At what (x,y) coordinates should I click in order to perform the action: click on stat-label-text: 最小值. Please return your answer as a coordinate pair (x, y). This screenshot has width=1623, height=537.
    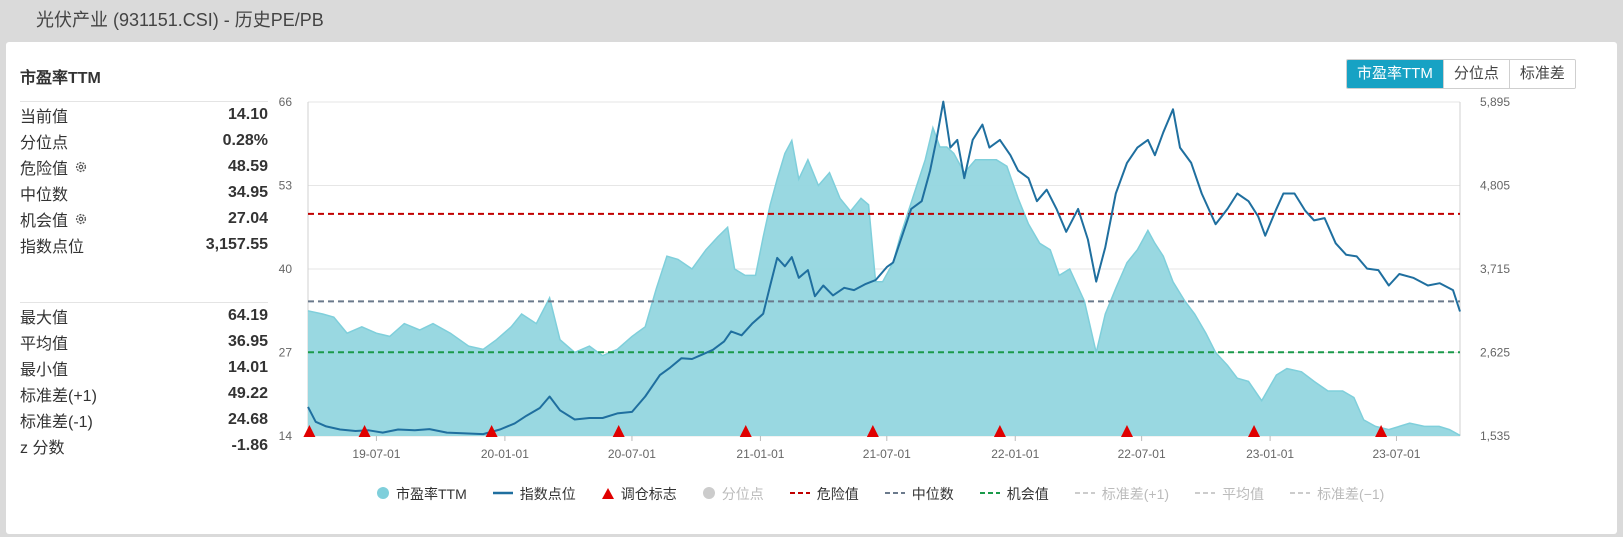
    Looking at the image, I should click on (44, 370).